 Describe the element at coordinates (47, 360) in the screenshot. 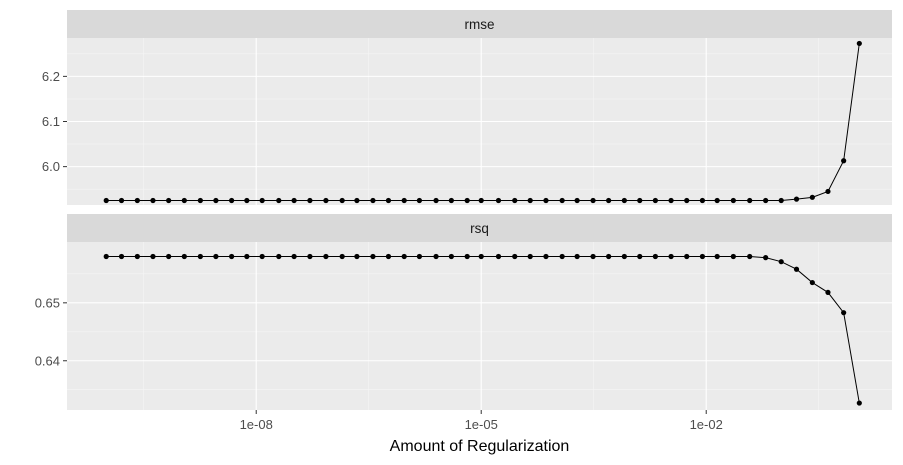

I see `y-tick-label: 0.64` at that location.